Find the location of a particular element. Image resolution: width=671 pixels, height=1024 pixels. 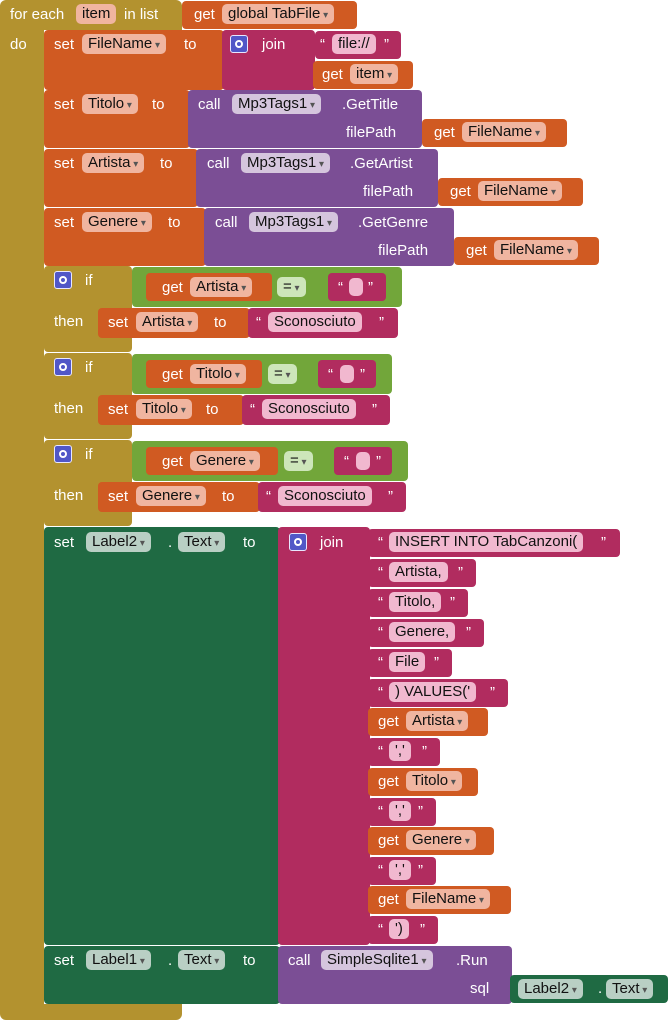

foreach-item-var: item is located at coordinates (96, 14).